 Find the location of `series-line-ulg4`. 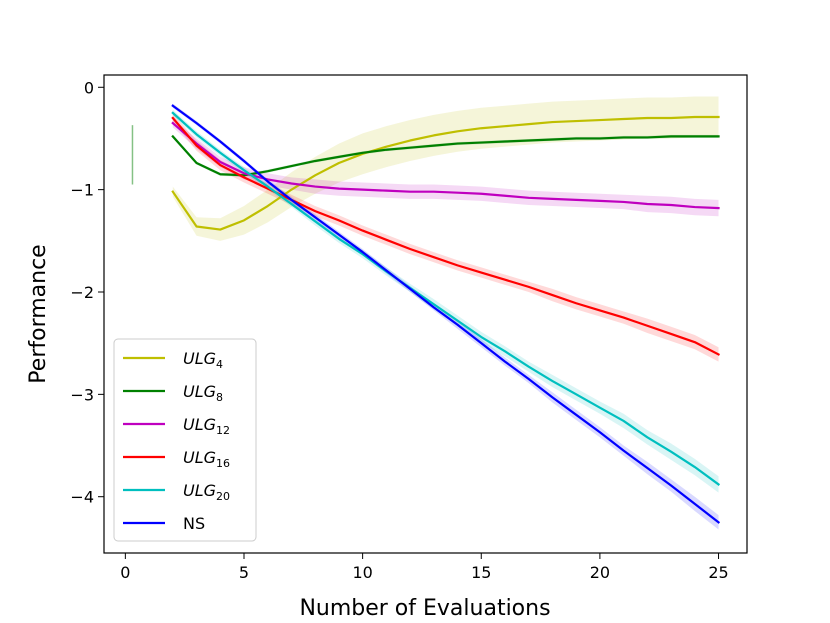

series-line-ulg4 is located at coordinates (445, 173).